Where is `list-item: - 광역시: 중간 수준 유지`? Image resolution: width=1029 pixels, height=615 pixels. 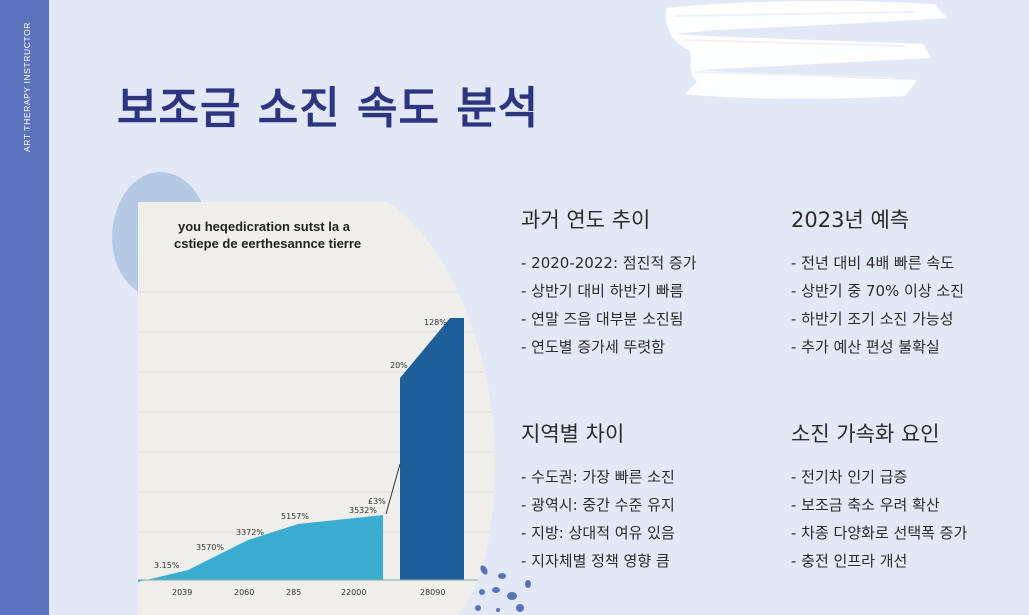
list-item: - 광역시: 중간 수준 유지 is located at coordinates (598, 505).